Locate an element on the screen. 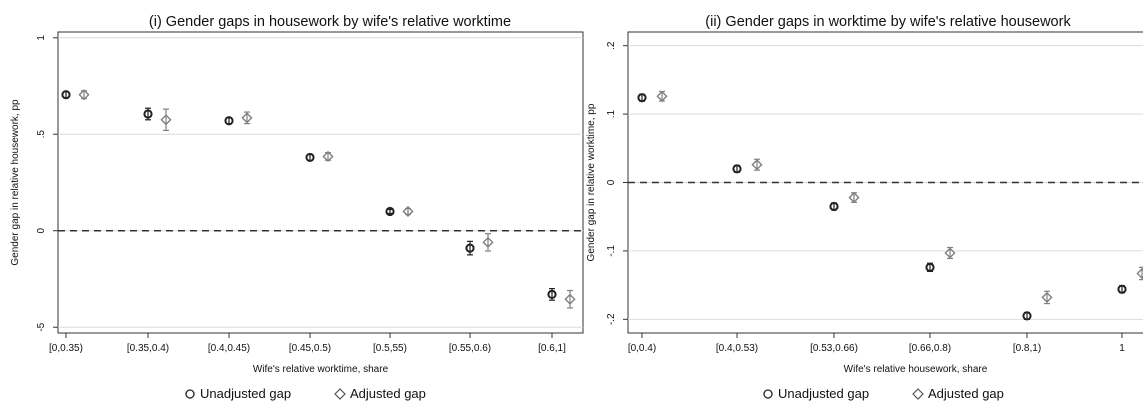 The width and height of the screenshot is (1143, 407). x-tick-label: 1 is located at coordinates (1122, 348).